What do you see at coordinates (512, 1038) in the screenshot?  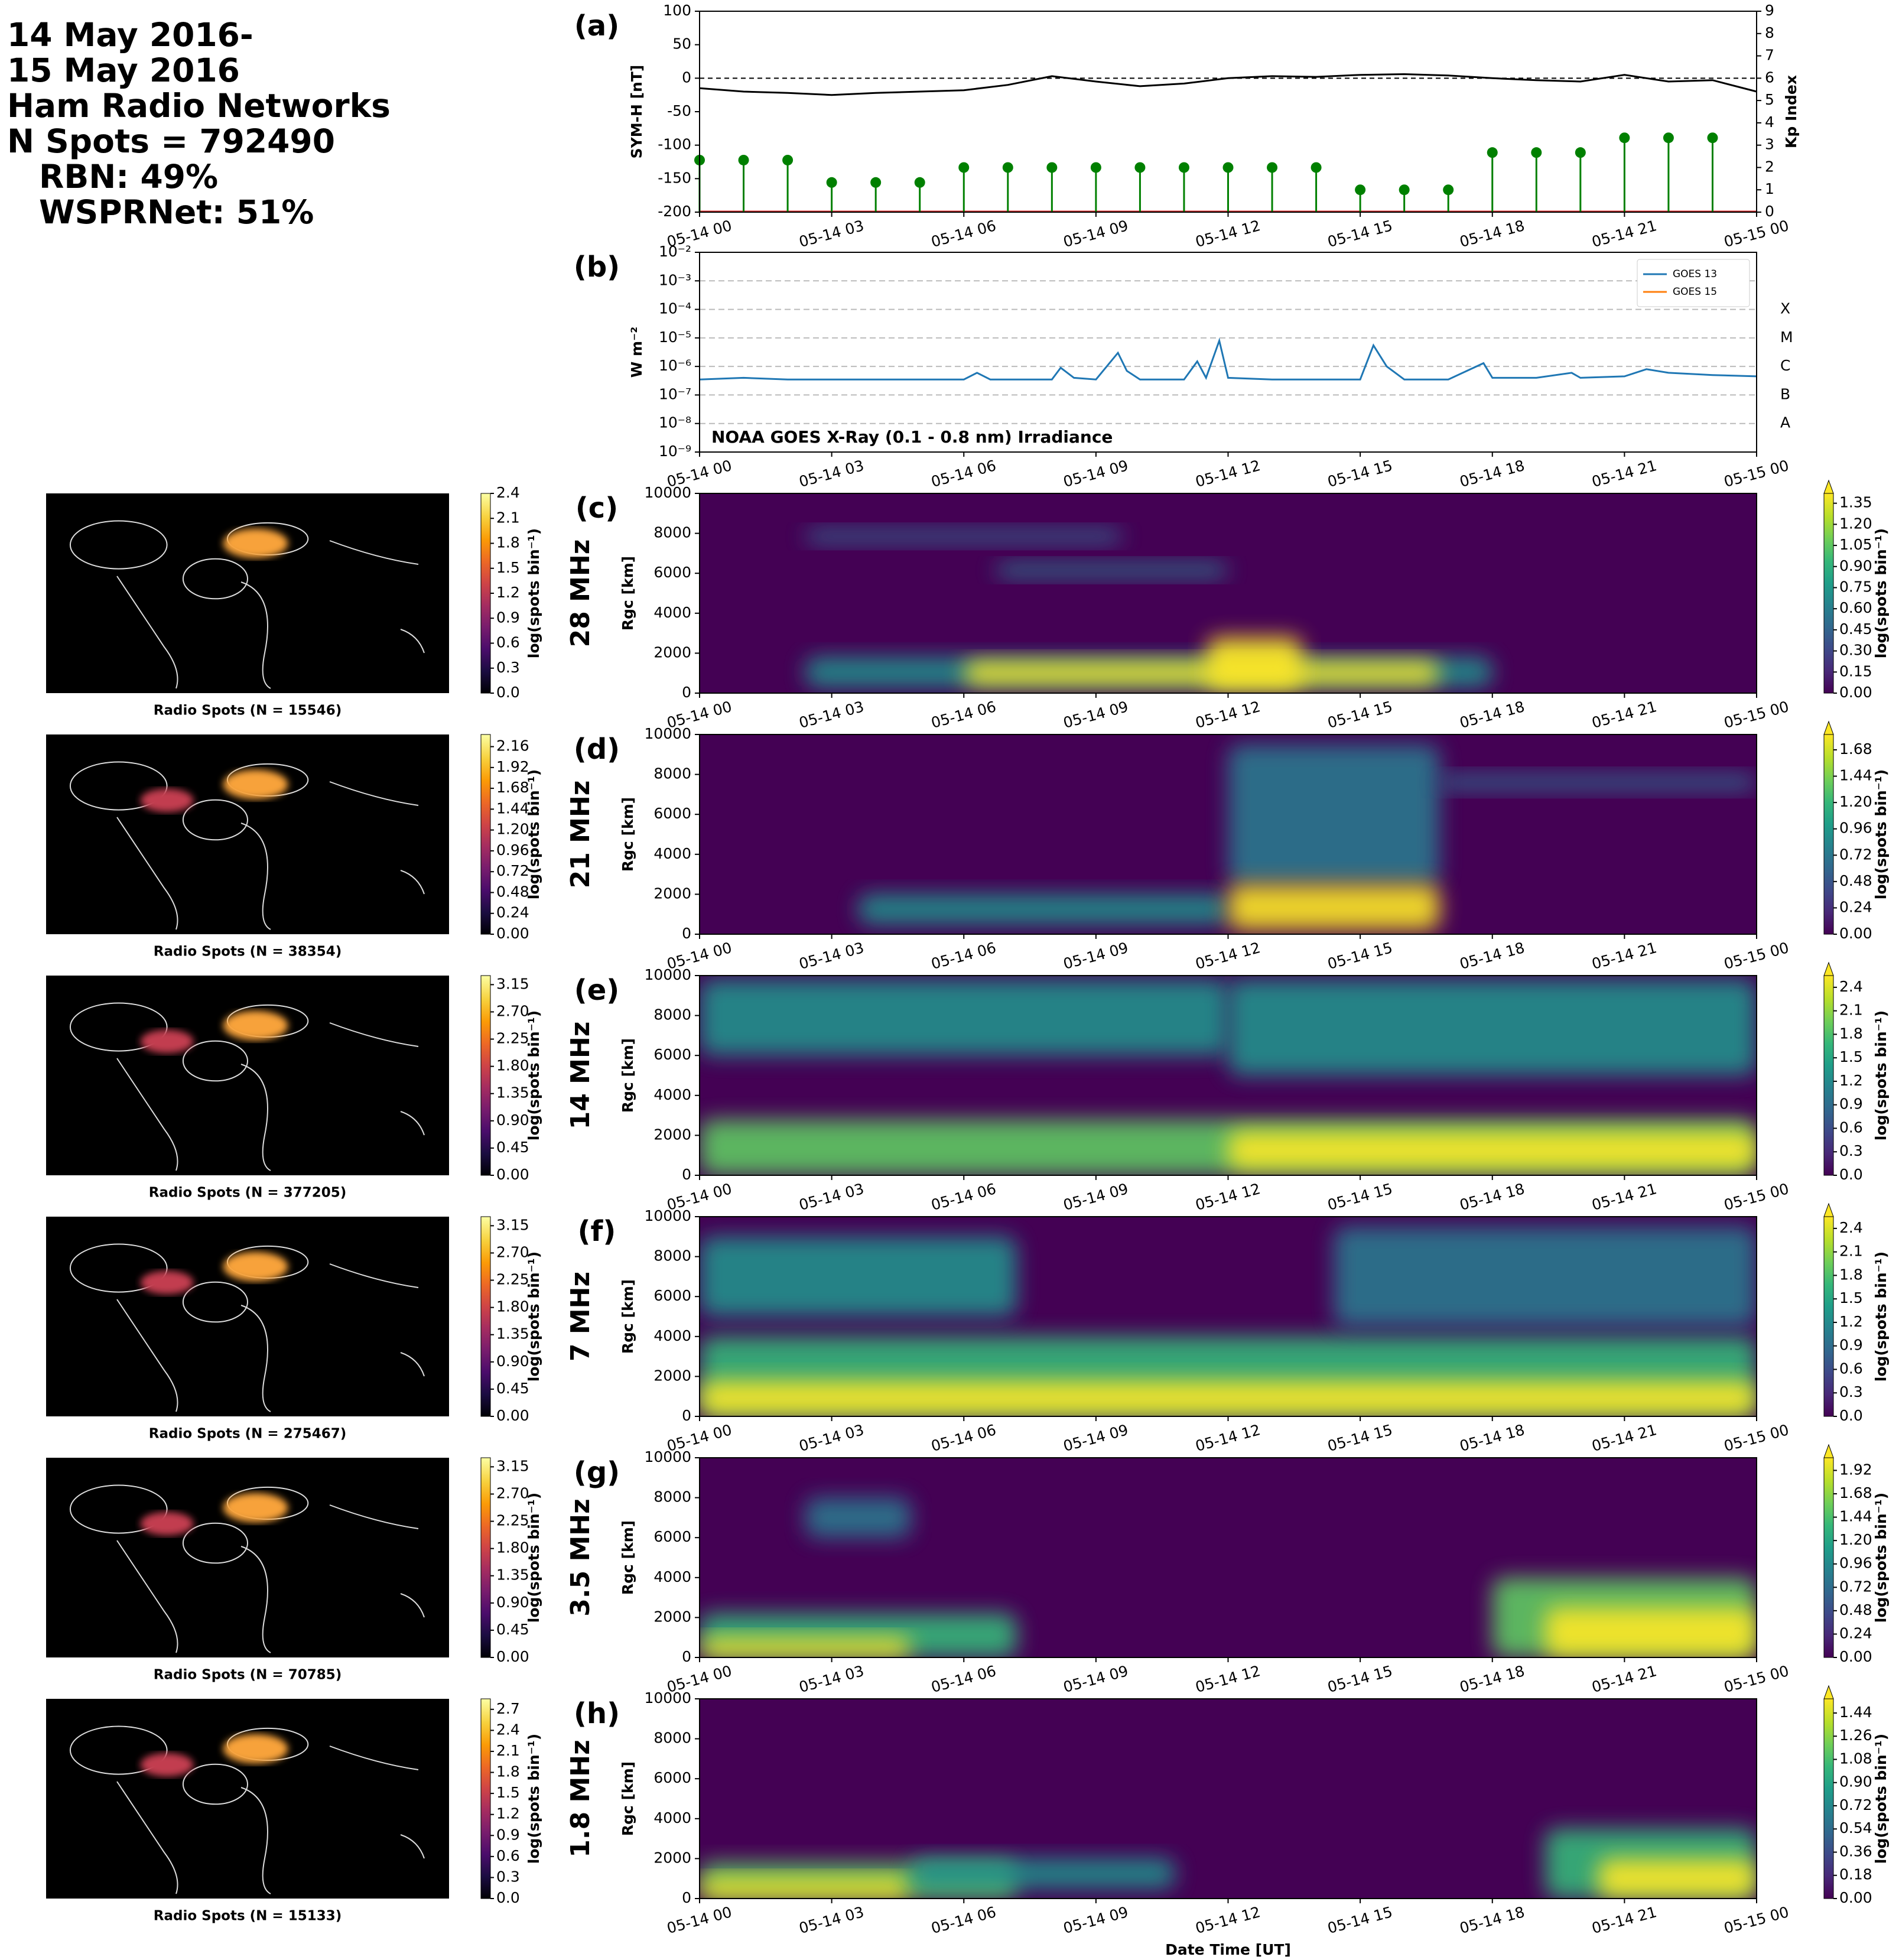 I see `colorbar-tick-label: 2.25` at bounding box center [512, 1038].